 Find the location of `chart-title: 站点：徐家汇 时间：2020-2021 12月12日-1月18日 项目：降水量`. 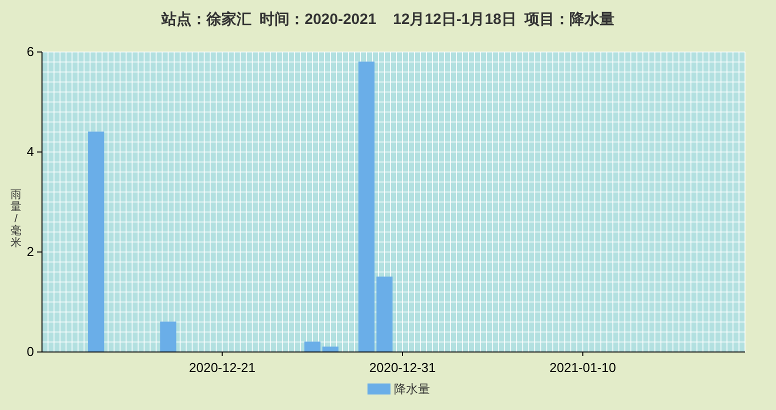

chart-title: 站点：徐家汇 时间：2020-2021 12月12日-1月18日 项目：降水量 is located at coordinates (387, 19).